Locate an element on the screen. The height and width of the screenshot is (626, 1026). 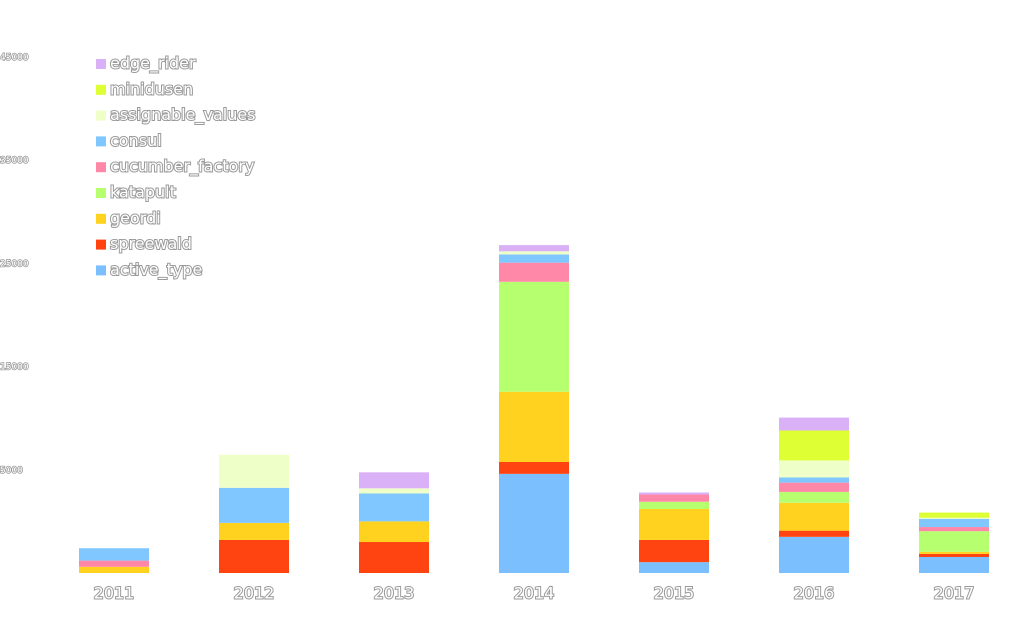
legend-label: edge_rider is located at coordinates (153, 64).